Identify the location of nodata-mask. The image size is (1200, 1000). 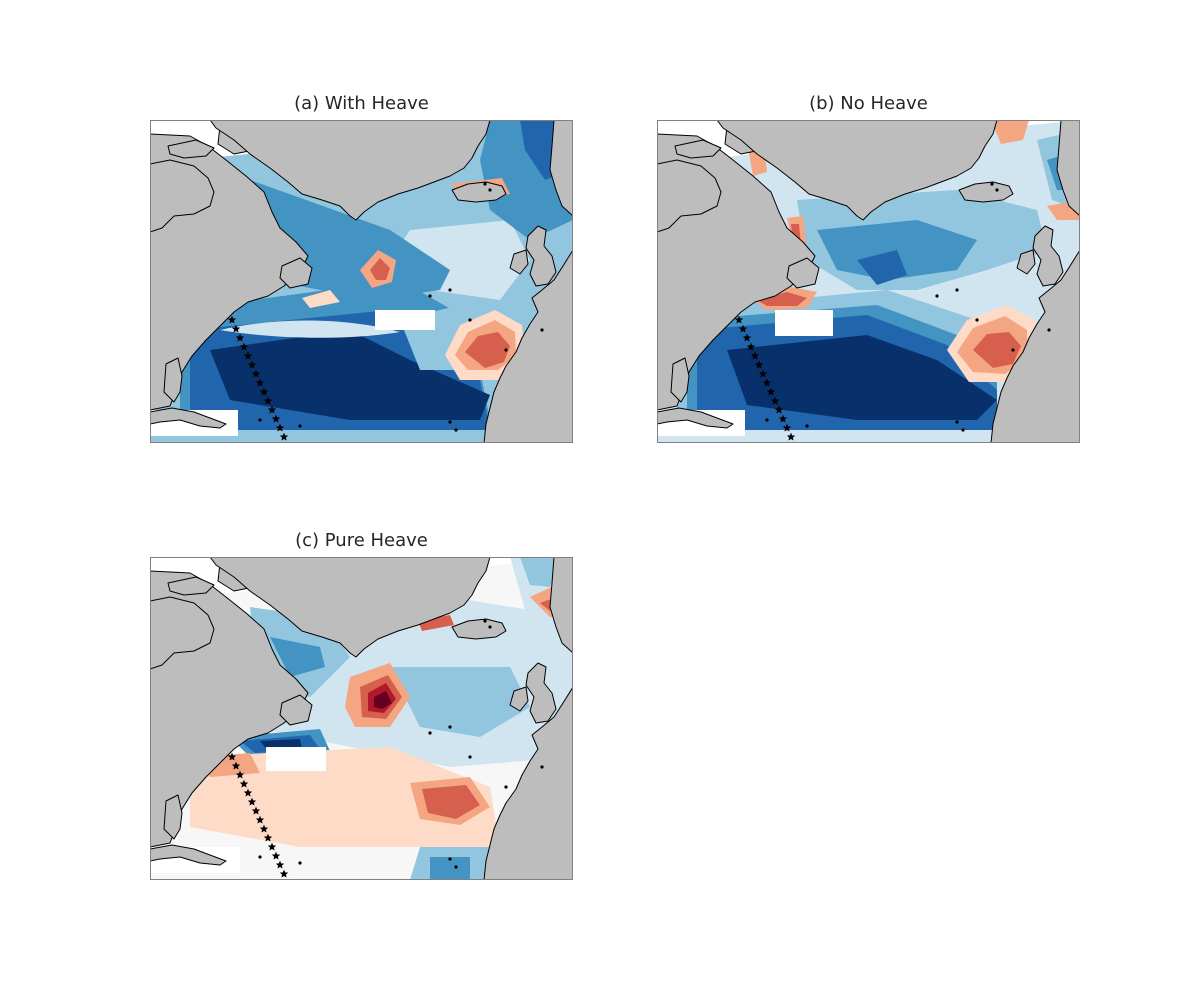
(804, 323).